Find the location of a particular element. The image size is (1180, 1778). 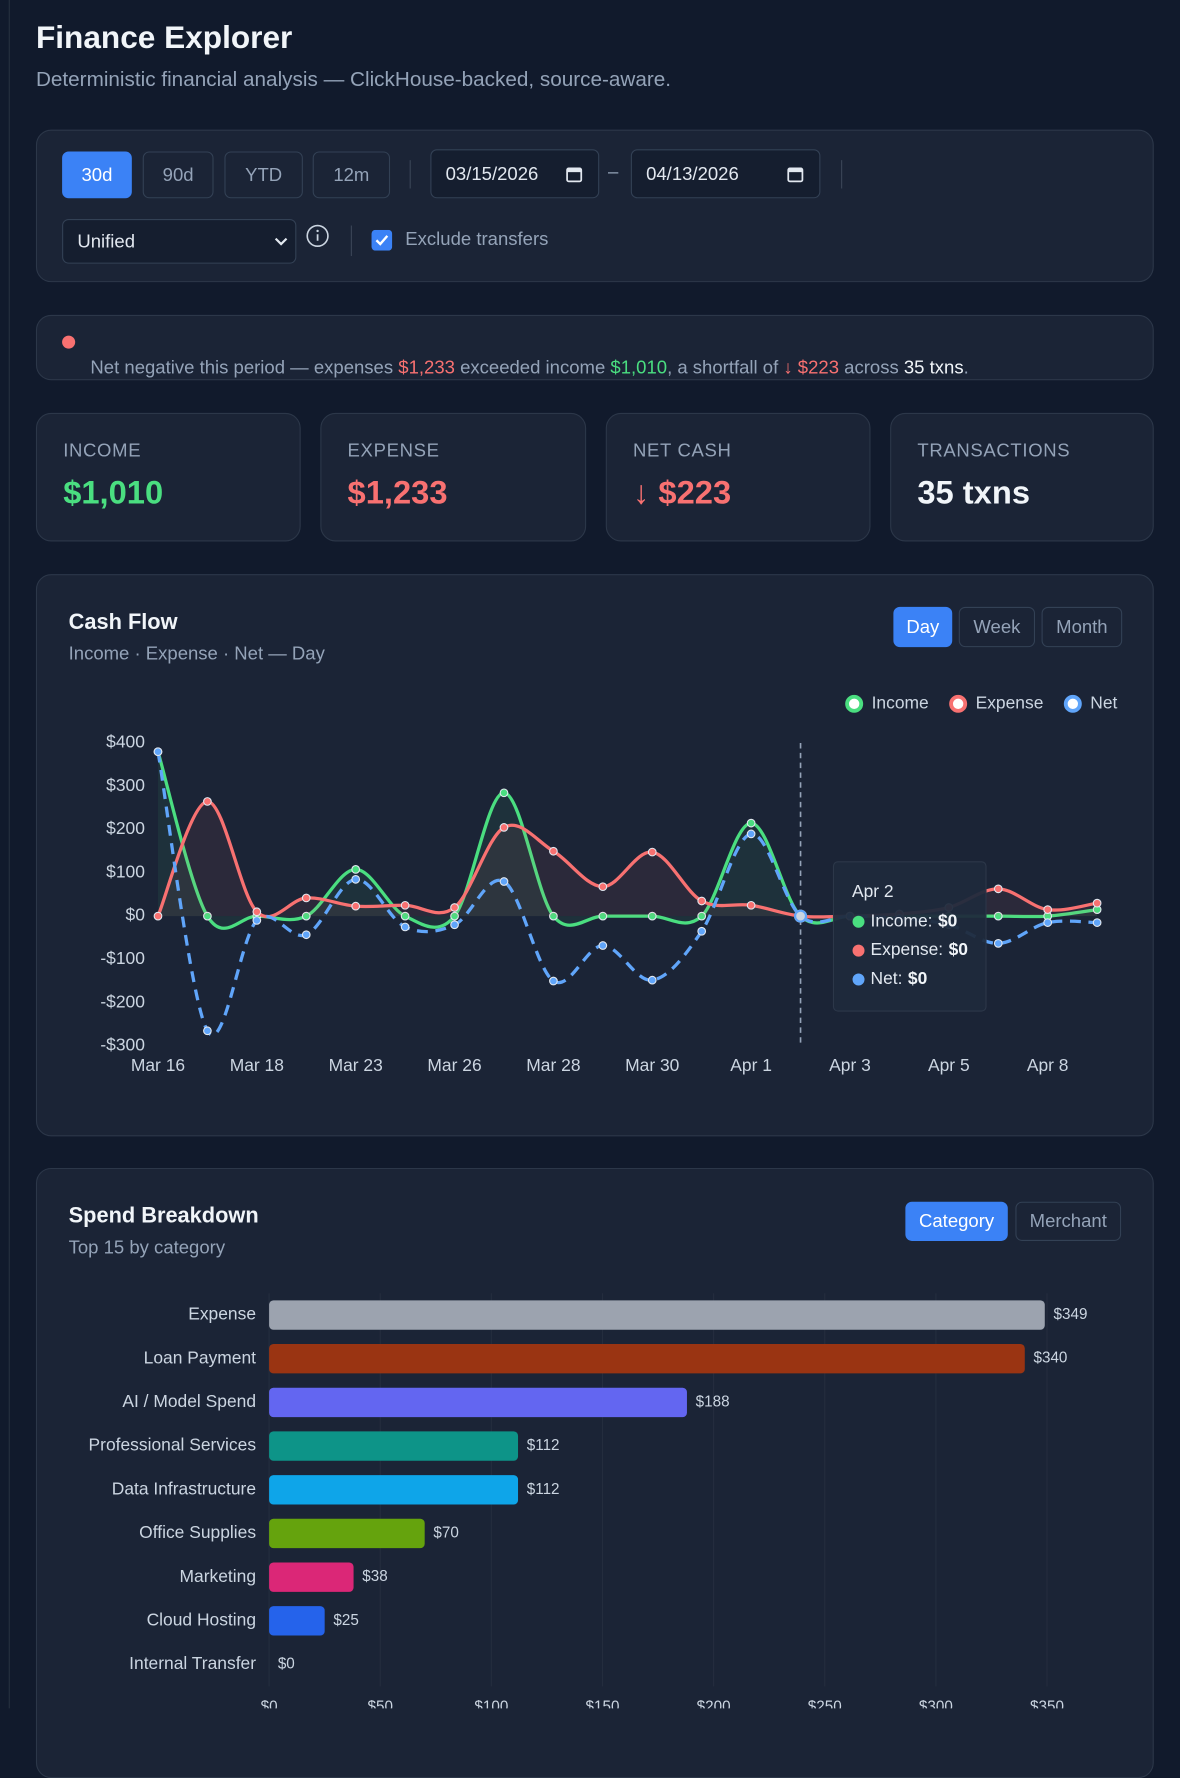

x-tick-label: $250 is located at coordinates (825, 1703).